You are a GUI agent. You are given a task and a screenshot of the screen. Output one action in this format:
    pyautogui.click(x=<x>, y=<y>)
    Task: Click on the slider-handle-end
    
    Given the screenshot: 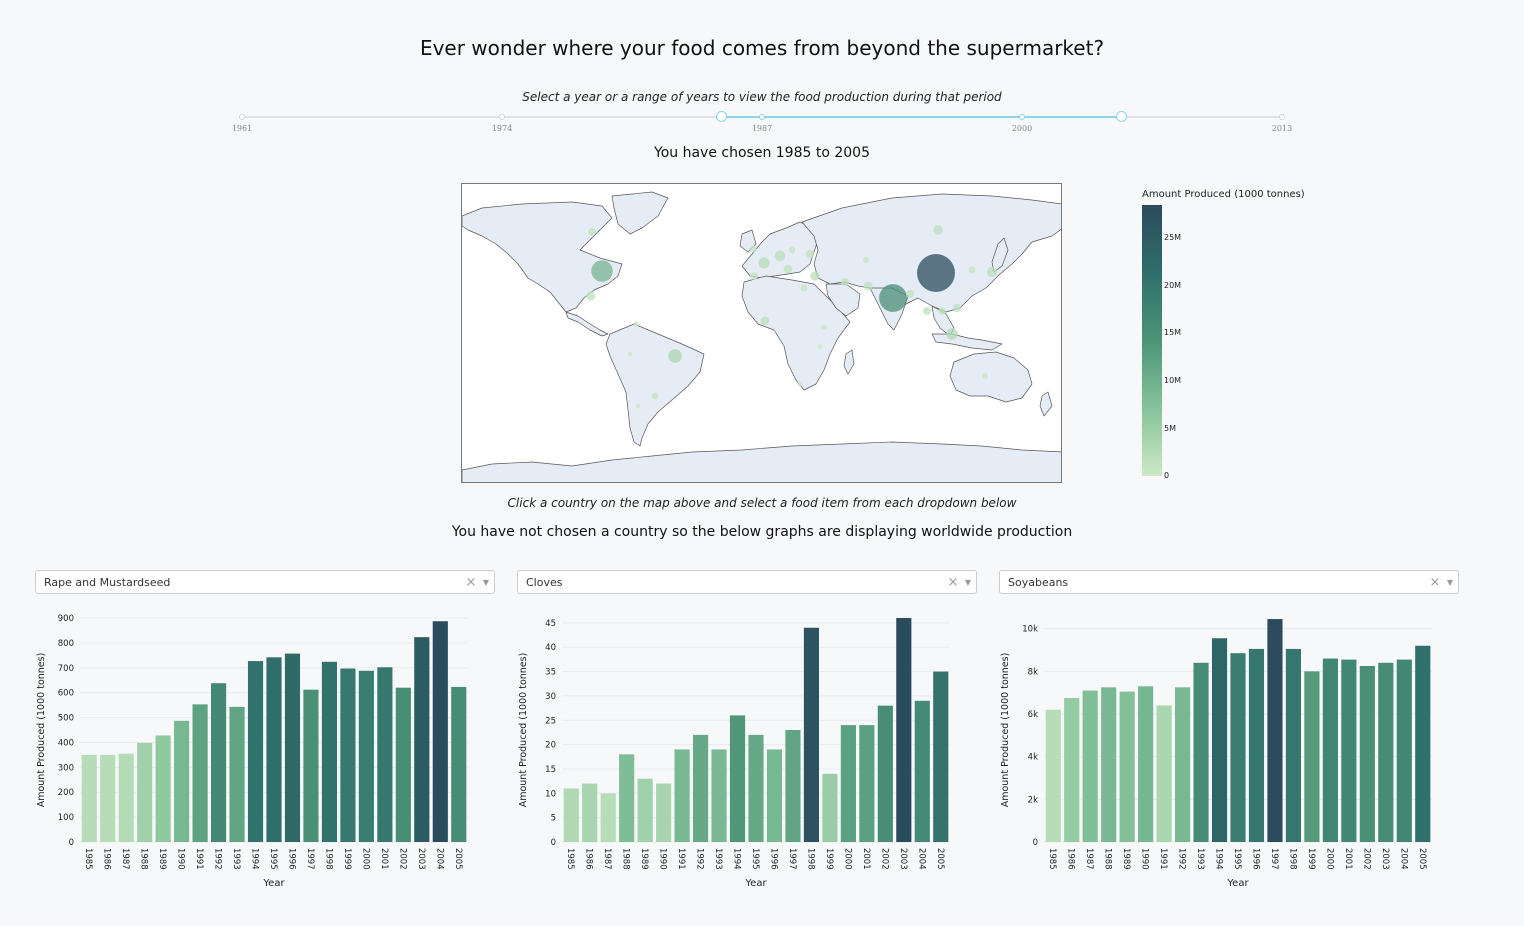 What is the action you would take?
    pyautogui.click(x=1121, y=116)
    